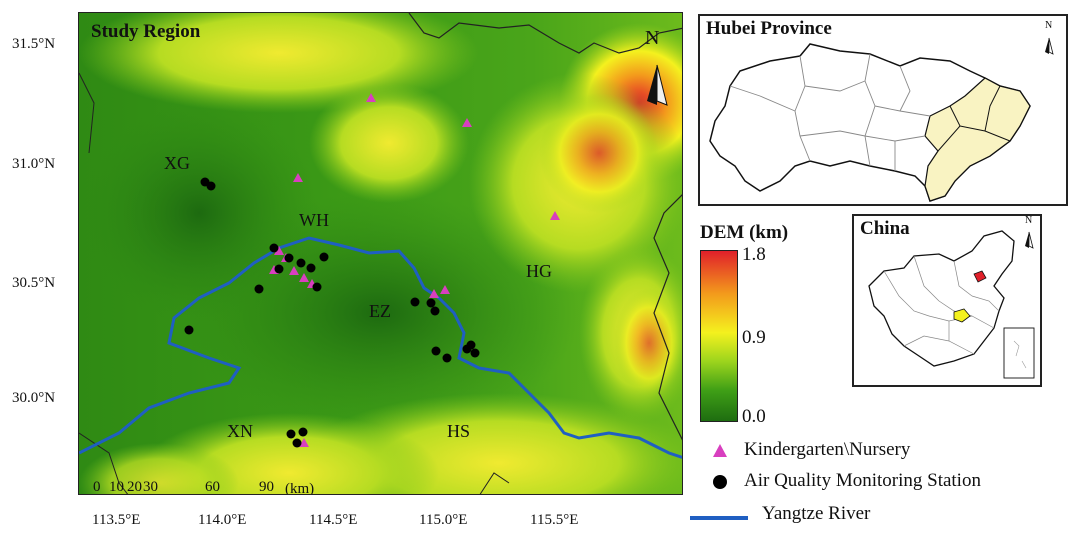 The image size is (1079, 540). What do you see at coordinates (222, 520) in the screenshot?
I see `lon-tick-label: 114.0°E` at bounding box center [222, 520].